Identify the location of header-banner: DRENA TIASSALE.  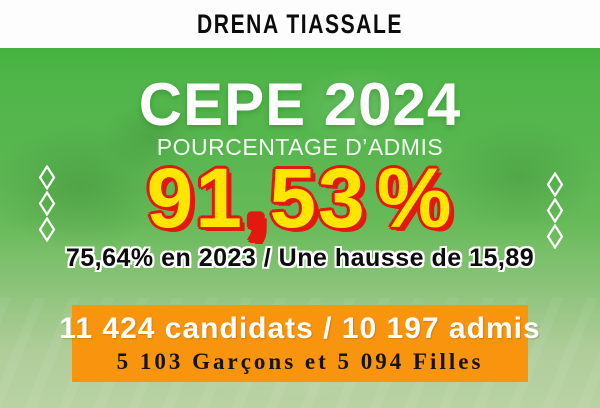
(300, 24).